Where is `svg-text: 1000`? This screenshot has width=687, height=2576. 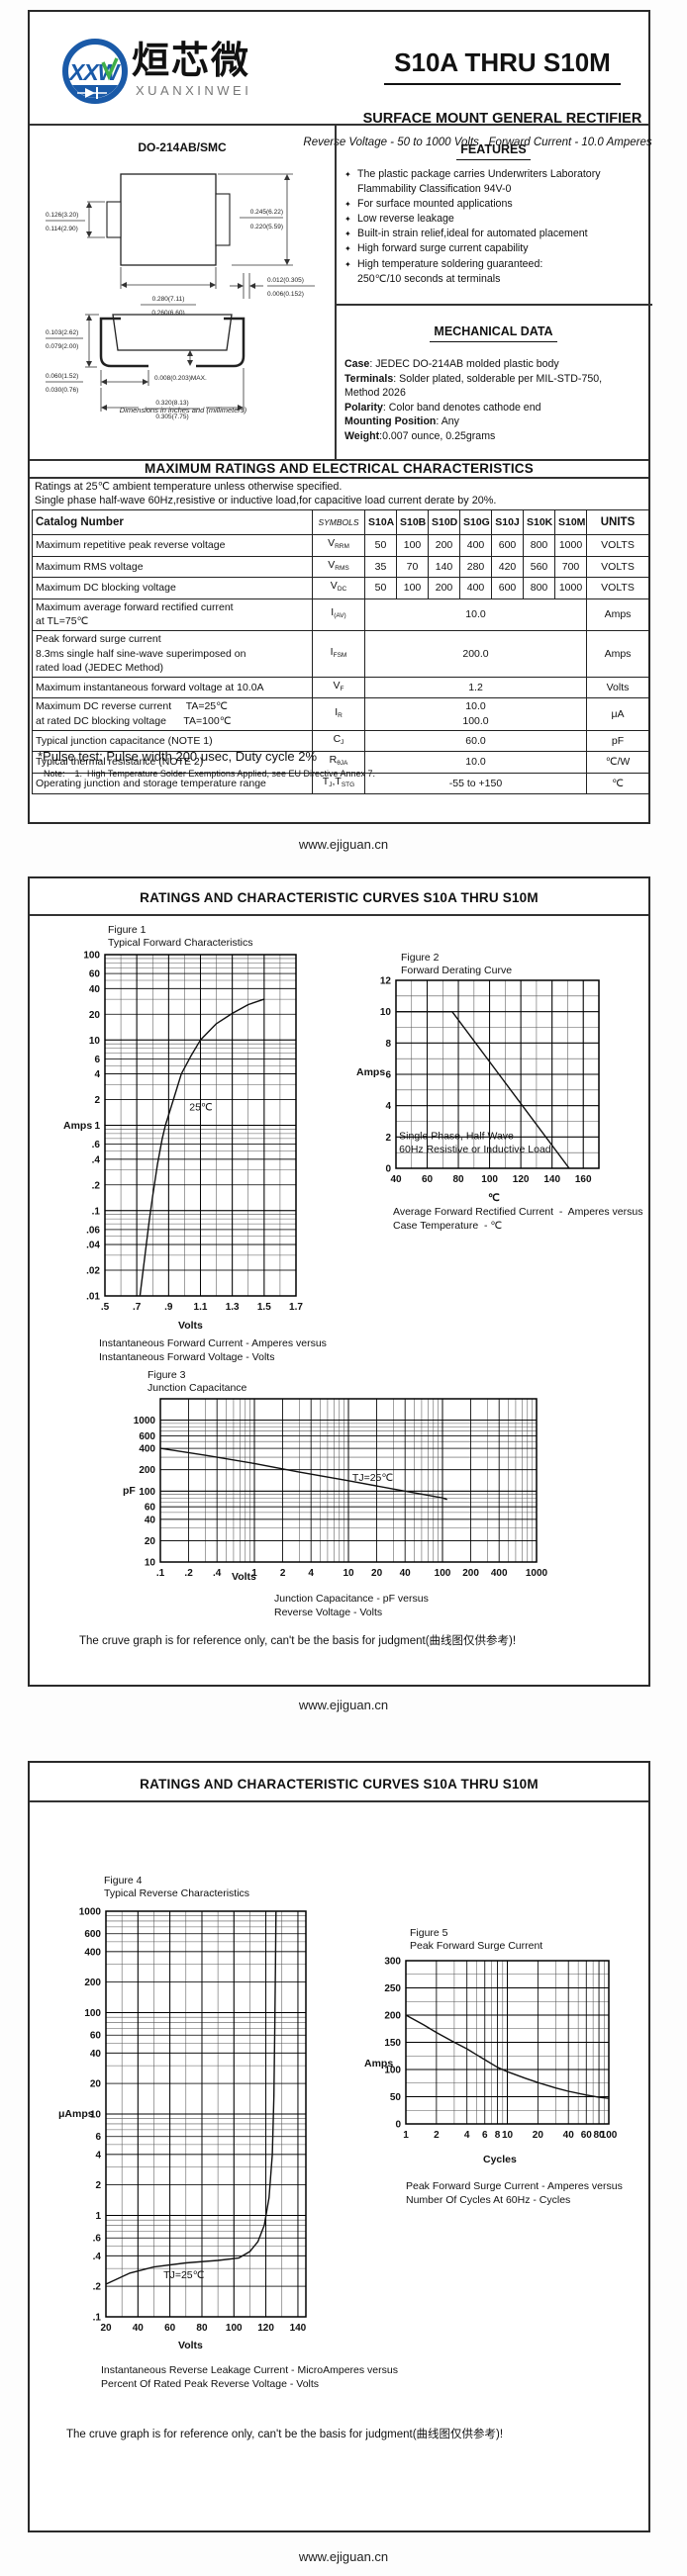
svg-text: 1000 is located at coordinates (537, 1573).